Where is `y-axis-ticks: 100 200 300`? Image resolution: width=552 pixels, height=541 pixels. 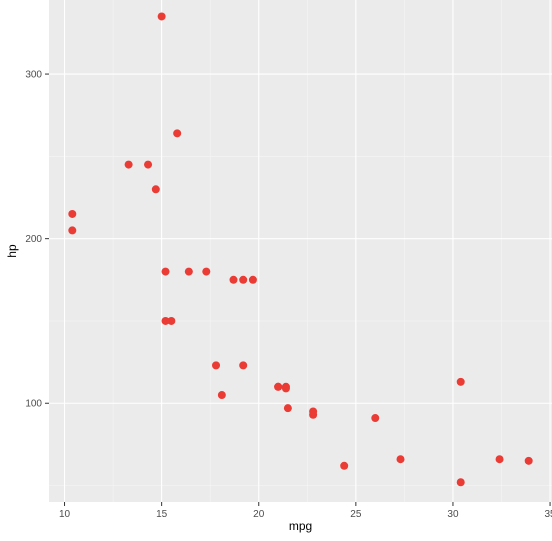 y-axis-ticks: 100 200 300 is located at coordinates (37, 240).